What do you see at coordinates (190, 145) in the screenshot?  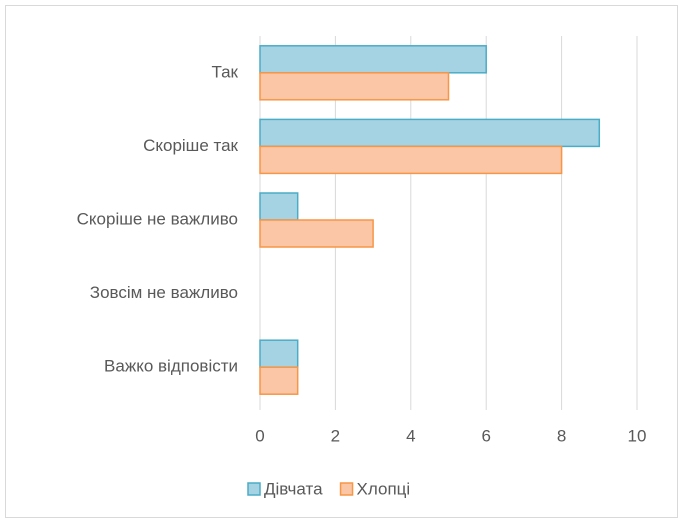 I see `y-tick-label: Скоріше так` at bounding box center [190, 145].